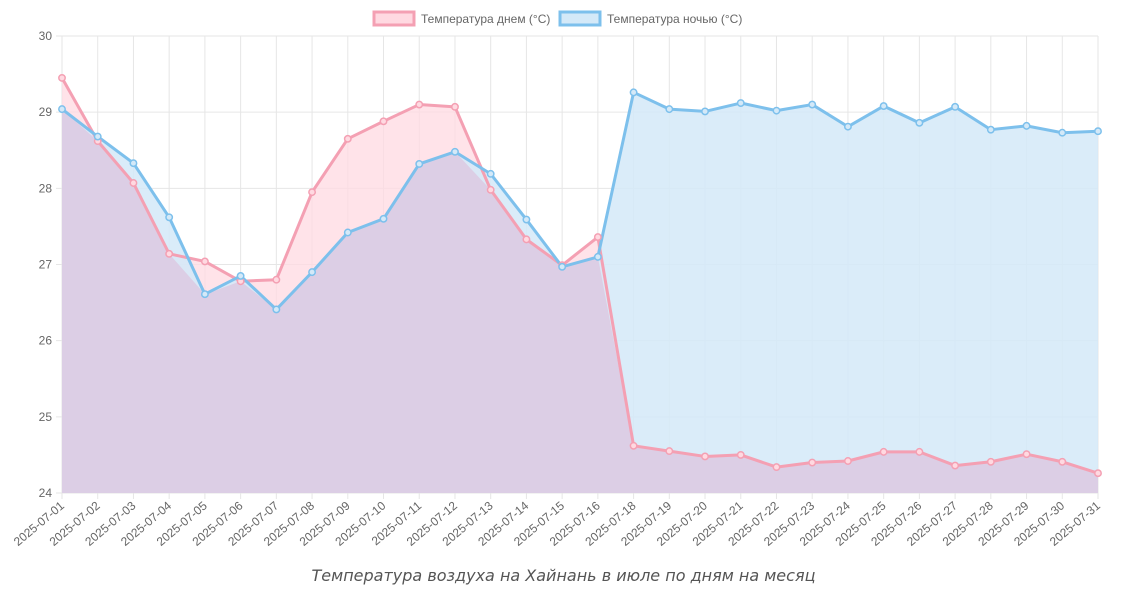 This screenshot has width=1127, height=597. I want to click on y-tick-label: 25, so click(46, 417).